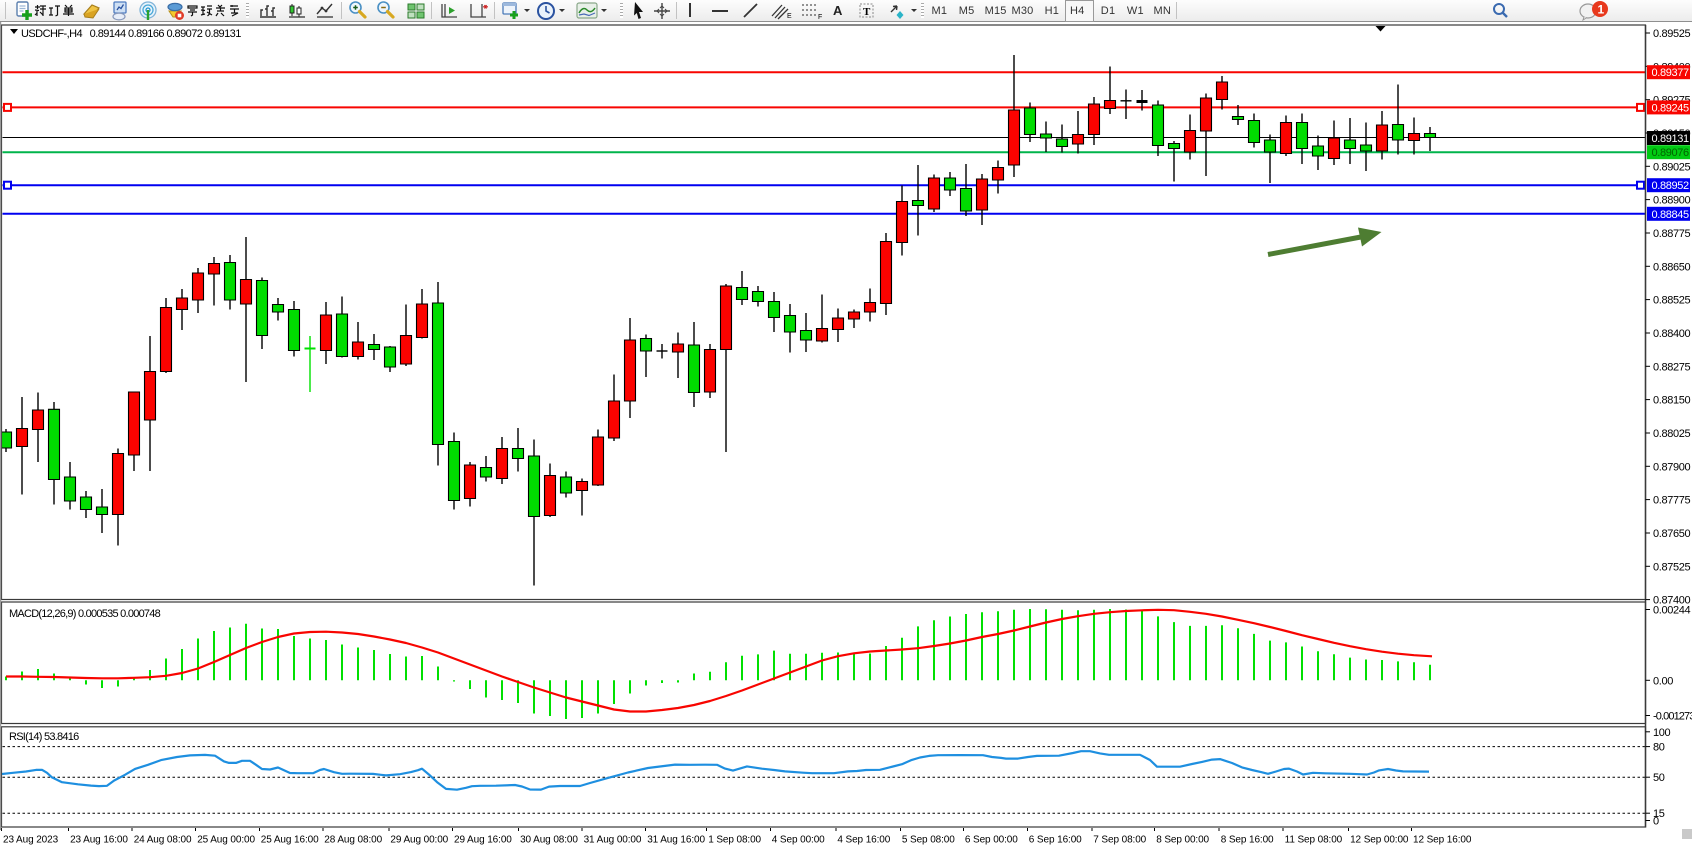 The height and width of the screenshot is (852, 1692). I want to click on svg-text: 0.88150, so click(1672, 401).